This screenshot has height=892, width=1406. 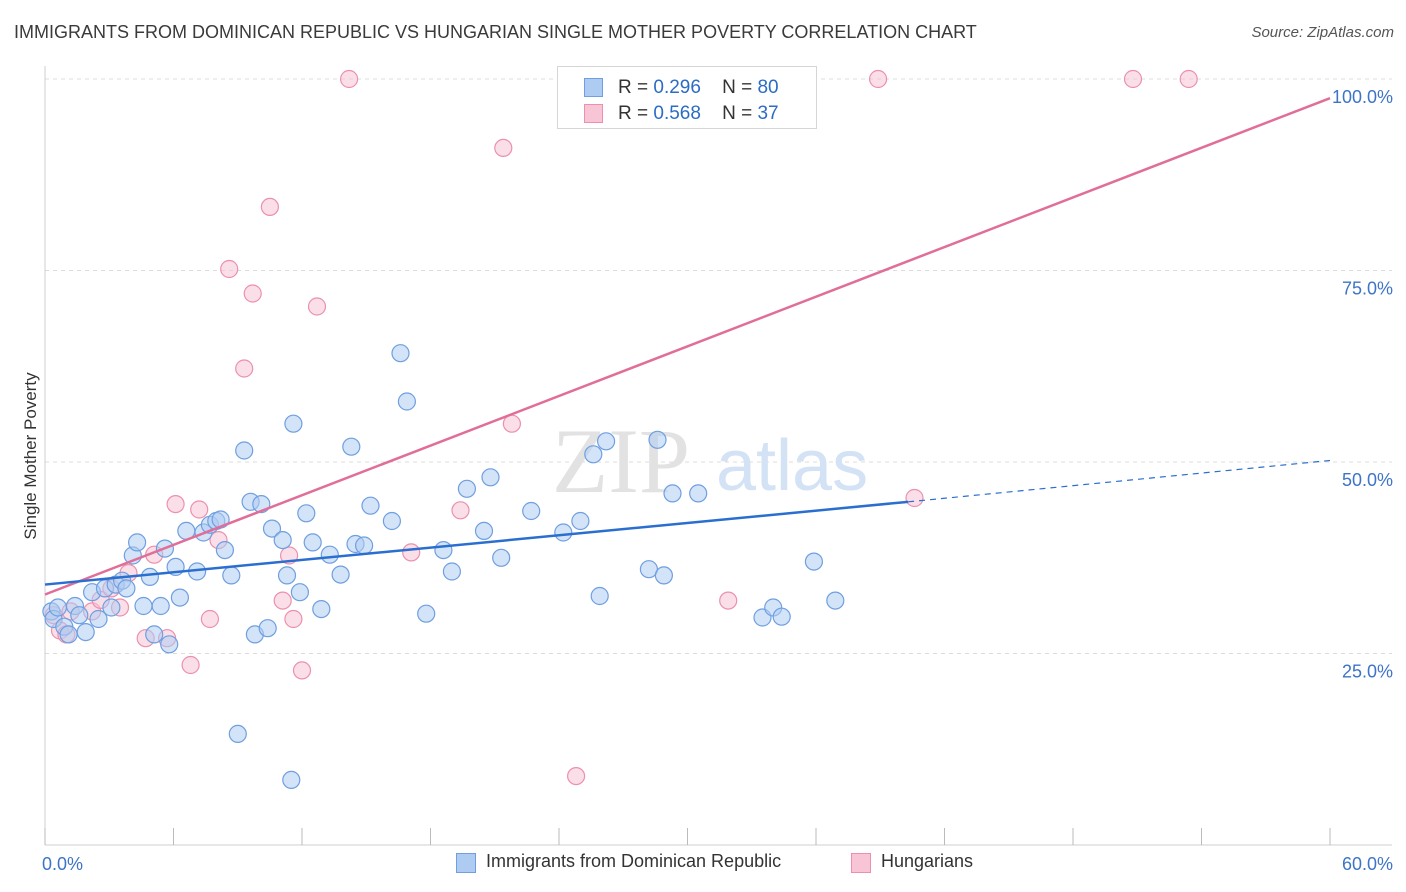 What do you see at coordinates (1362, 97) in the screenshot?
I see `y-tick-label-3: 100.0%` at bounding box center [1362, 97].